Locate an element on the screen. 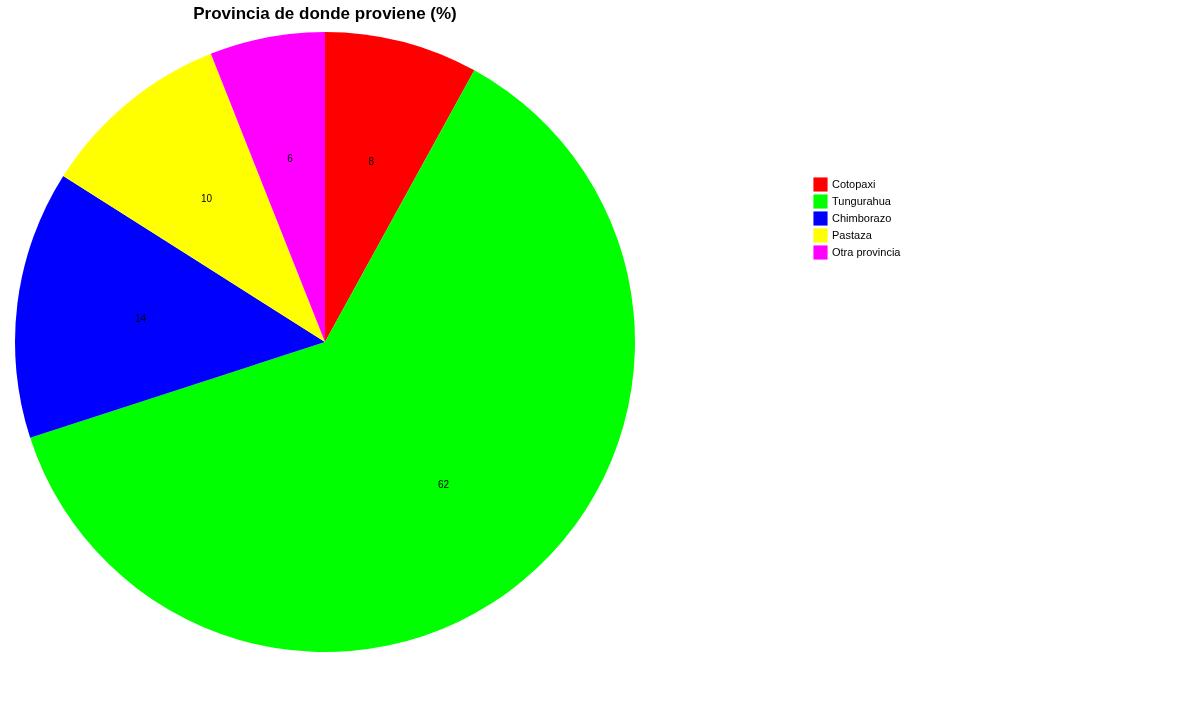  legend-label: Cotopaxi is located at coordinates (854, 183).